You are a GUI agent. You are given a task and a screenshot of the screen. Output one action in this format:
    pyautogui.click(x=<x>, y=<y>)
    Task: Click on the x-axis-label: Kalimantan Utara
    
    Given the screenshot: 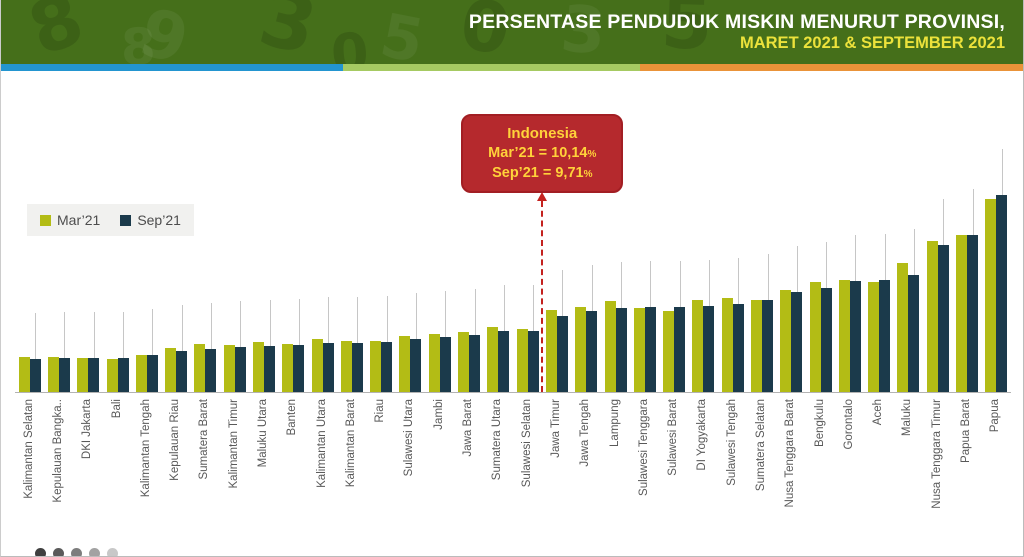 What is the action you would take?
    pyautogui.click(x=321, y=443)
    